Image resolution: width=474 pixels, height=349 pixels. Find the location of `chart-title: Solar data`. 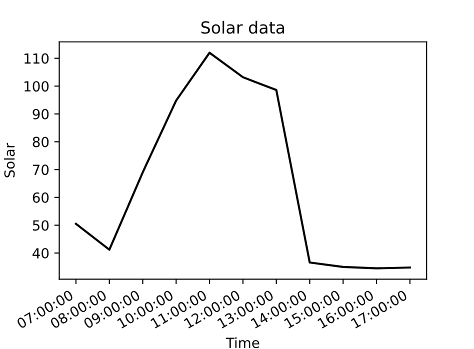

chart-title: Solar data is located at coordinates (242, 27).